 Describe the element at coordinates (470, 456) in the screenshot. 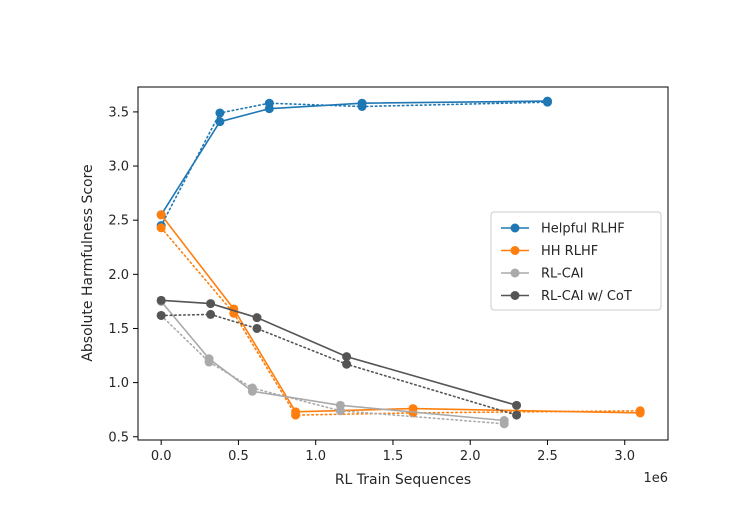

I see `x-tick-label: 2.0` at that location.